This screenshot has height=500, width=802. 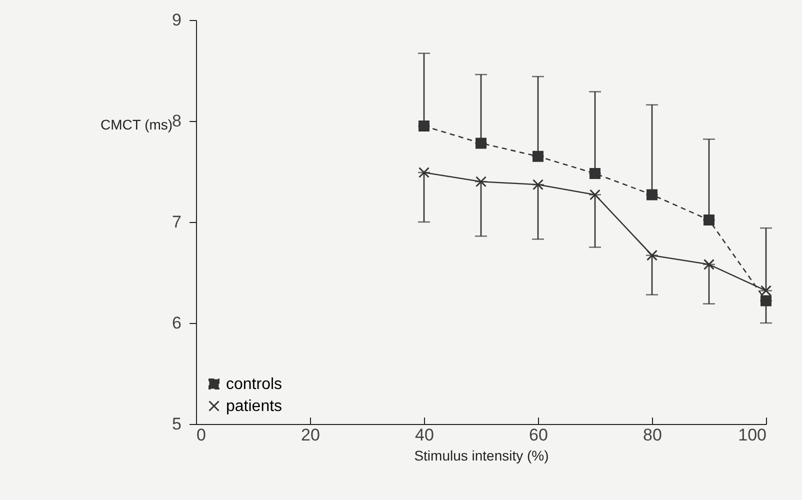 I want to click on x-tick-label: 20, so click(x=310, y=435).